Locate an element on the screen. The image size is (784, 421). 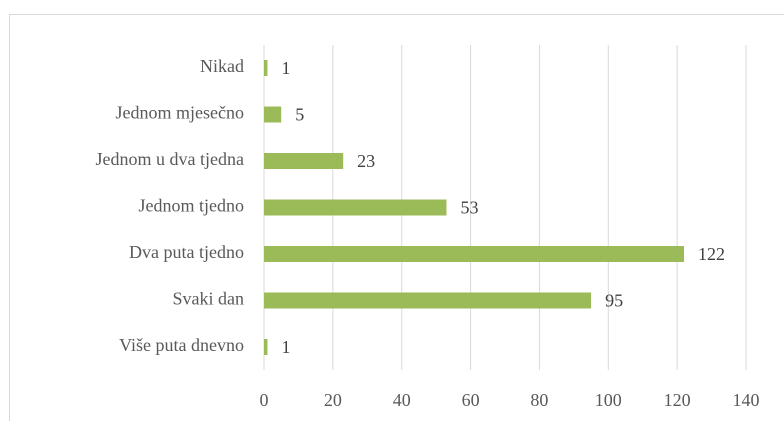
y-tick-label: Jednom u dva tjedna is located at coordinates (170, 159).